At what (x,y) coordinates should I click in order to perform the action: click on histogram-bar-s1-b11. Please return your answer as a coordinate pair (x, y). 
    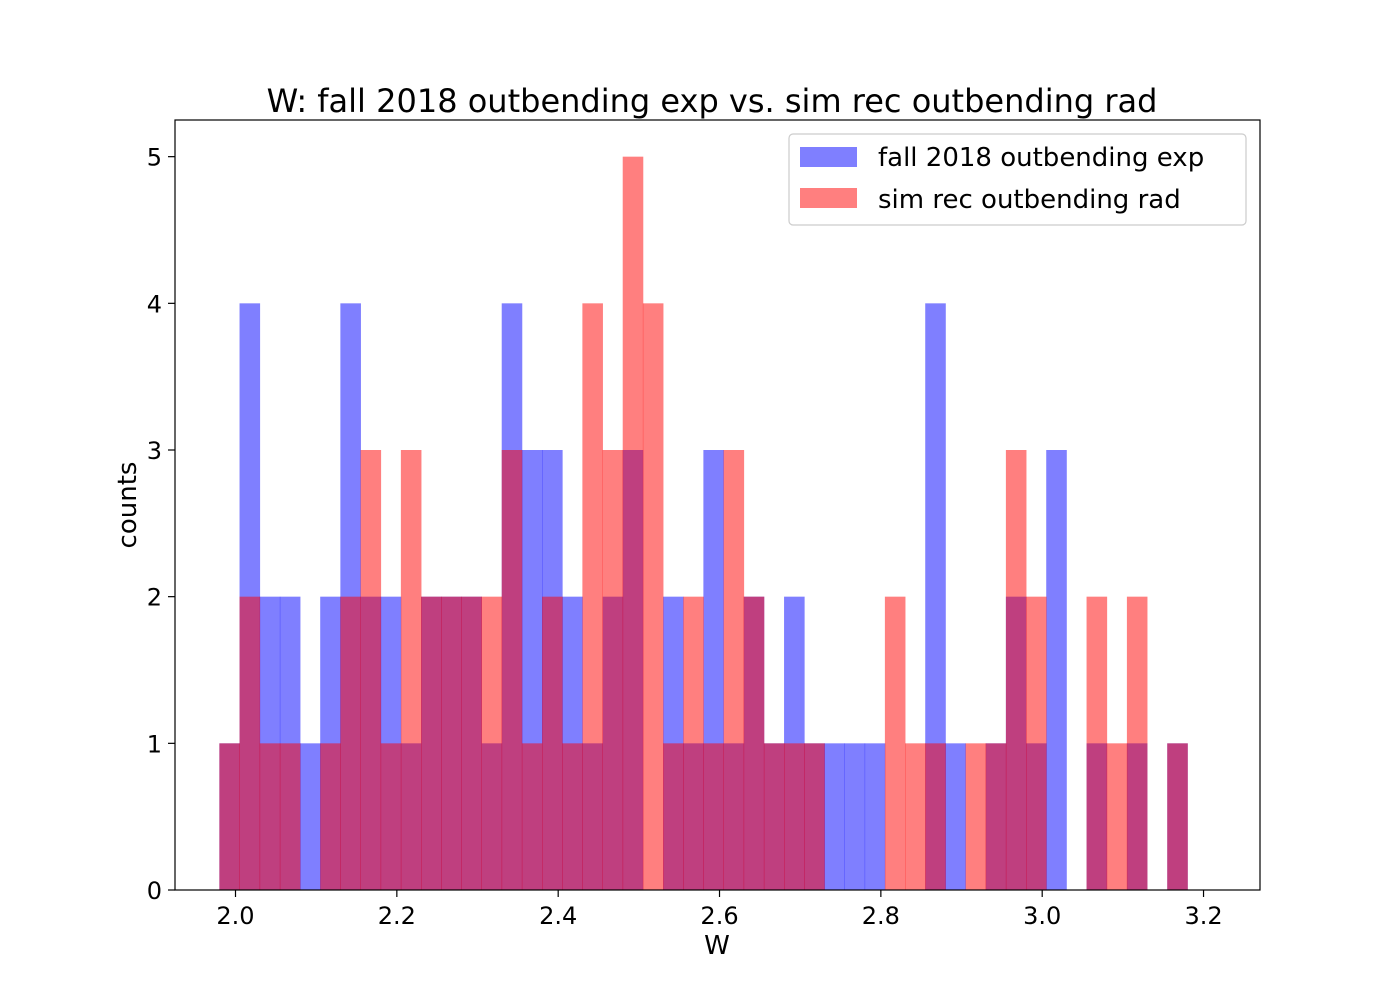
    Looking at the image, I should click on (471, 743).